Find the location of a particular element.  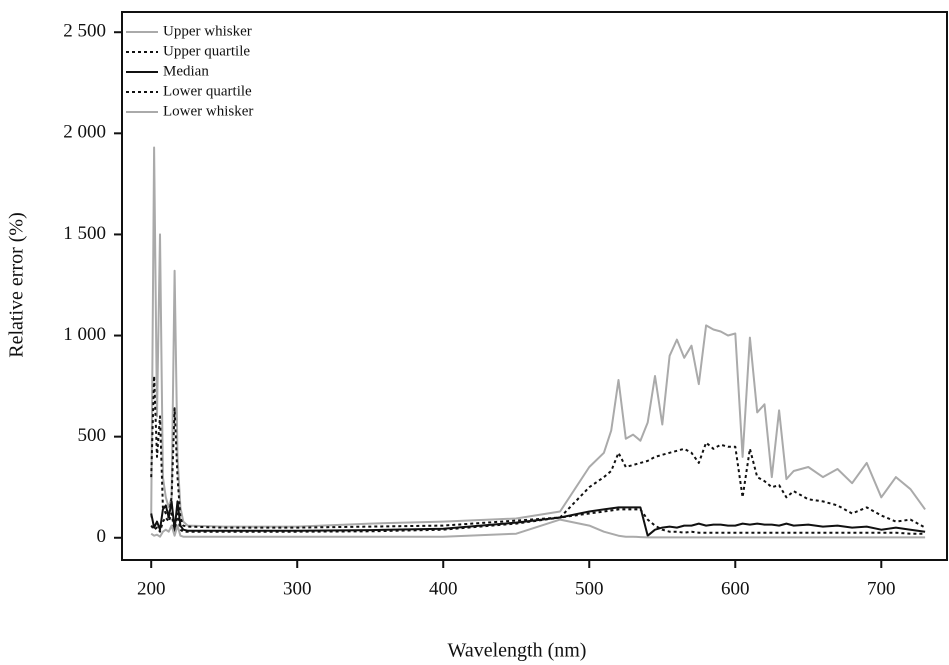

y-tick-label: 2 500 is located at coordinates (84, 31).